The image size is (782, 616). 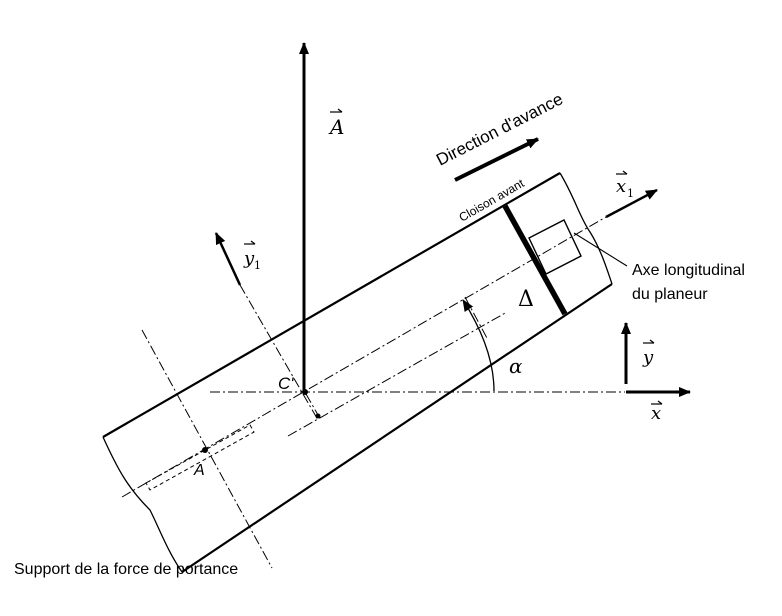 I want to click on offset-axis-line, so click(x=397, y=374).